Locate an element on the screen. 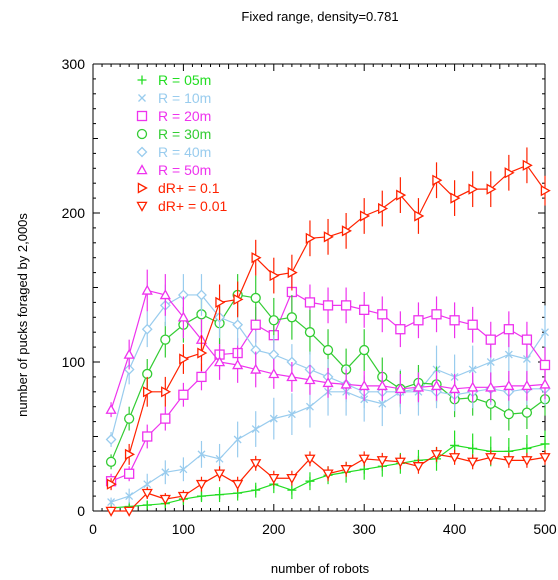 This screenshot has height=580, width=558. x-tick-label: 200 is located at coordinates (274, 529).